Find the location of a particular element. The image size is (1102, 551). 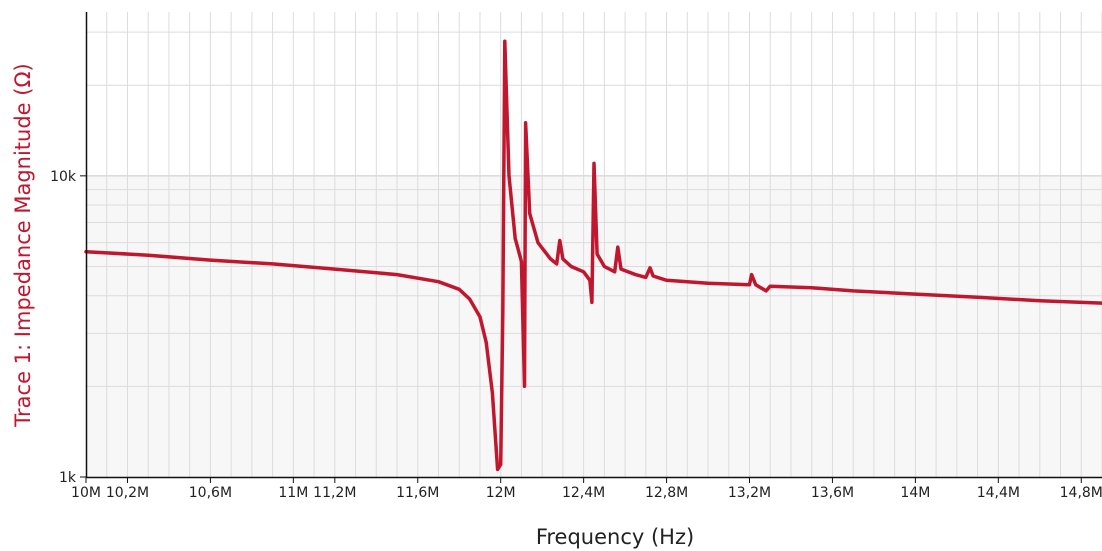

y-tick-label: 1k is located at coordinates (68, 478).